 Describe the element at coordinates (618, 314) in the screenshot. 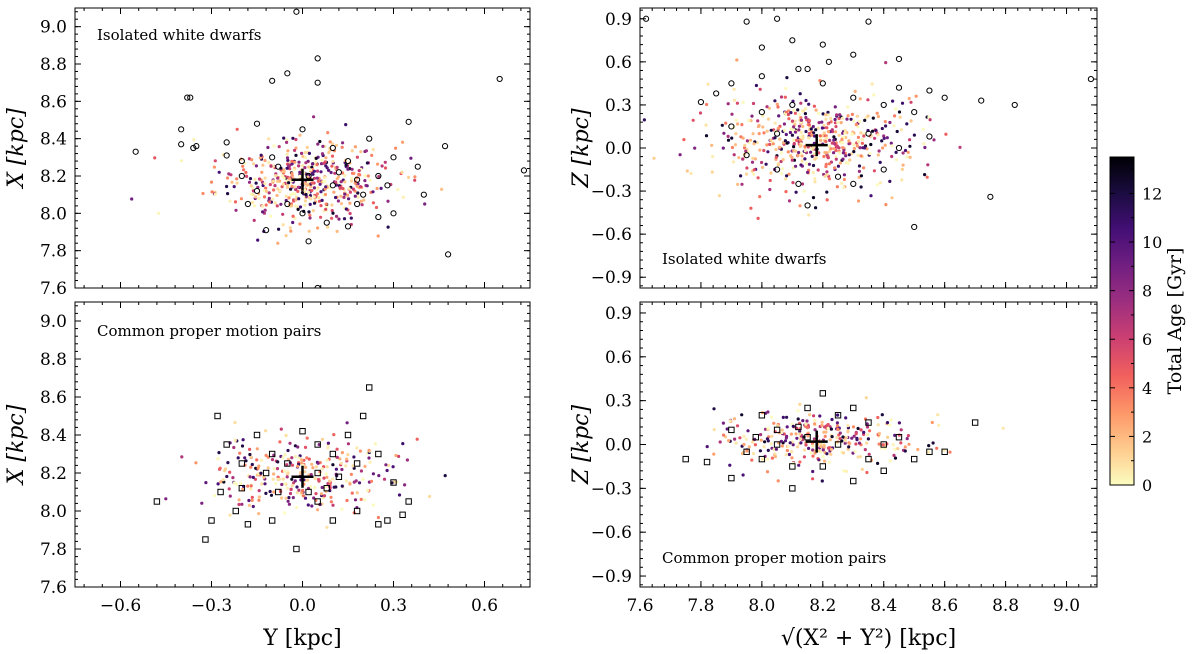

I see `y-tick-label: 0.9` at that location.